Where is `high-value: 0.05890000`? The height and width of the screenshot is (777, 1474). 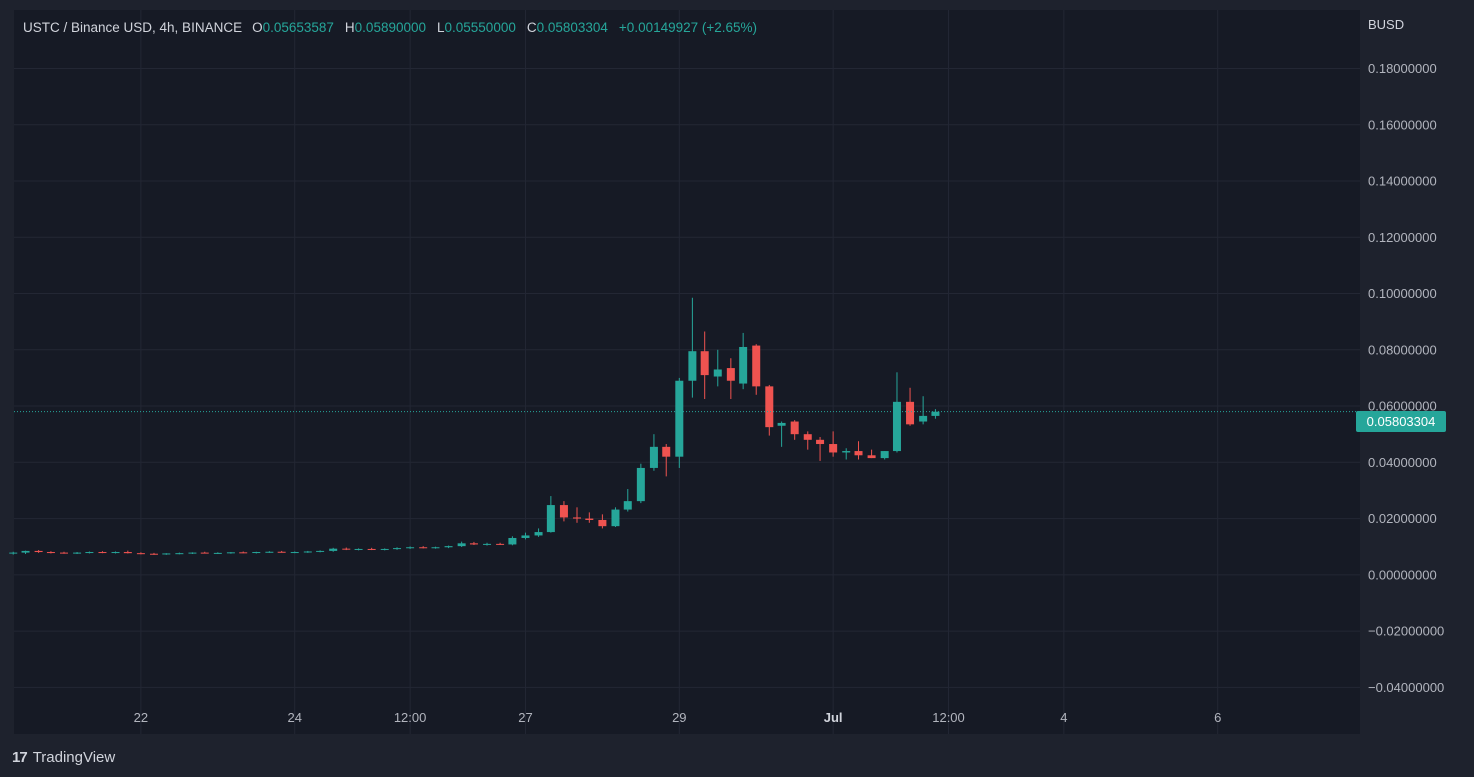 high-value: 0.05890000 is located at coordinates (390, 27).